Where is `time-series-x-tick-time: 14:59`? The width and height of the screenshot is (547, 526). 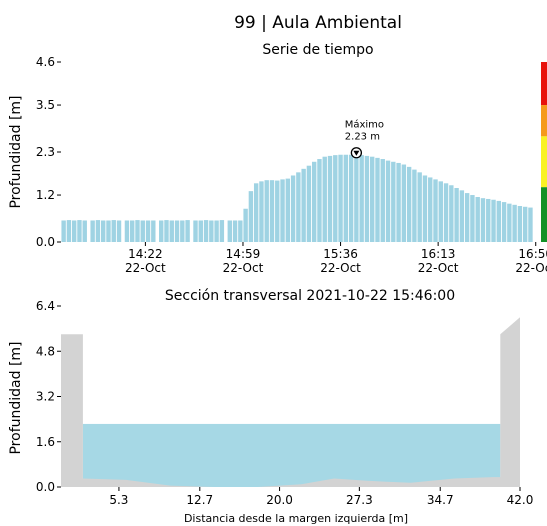 time-series-x-tick-time: 14:59 is located at coordinates (243, 254).